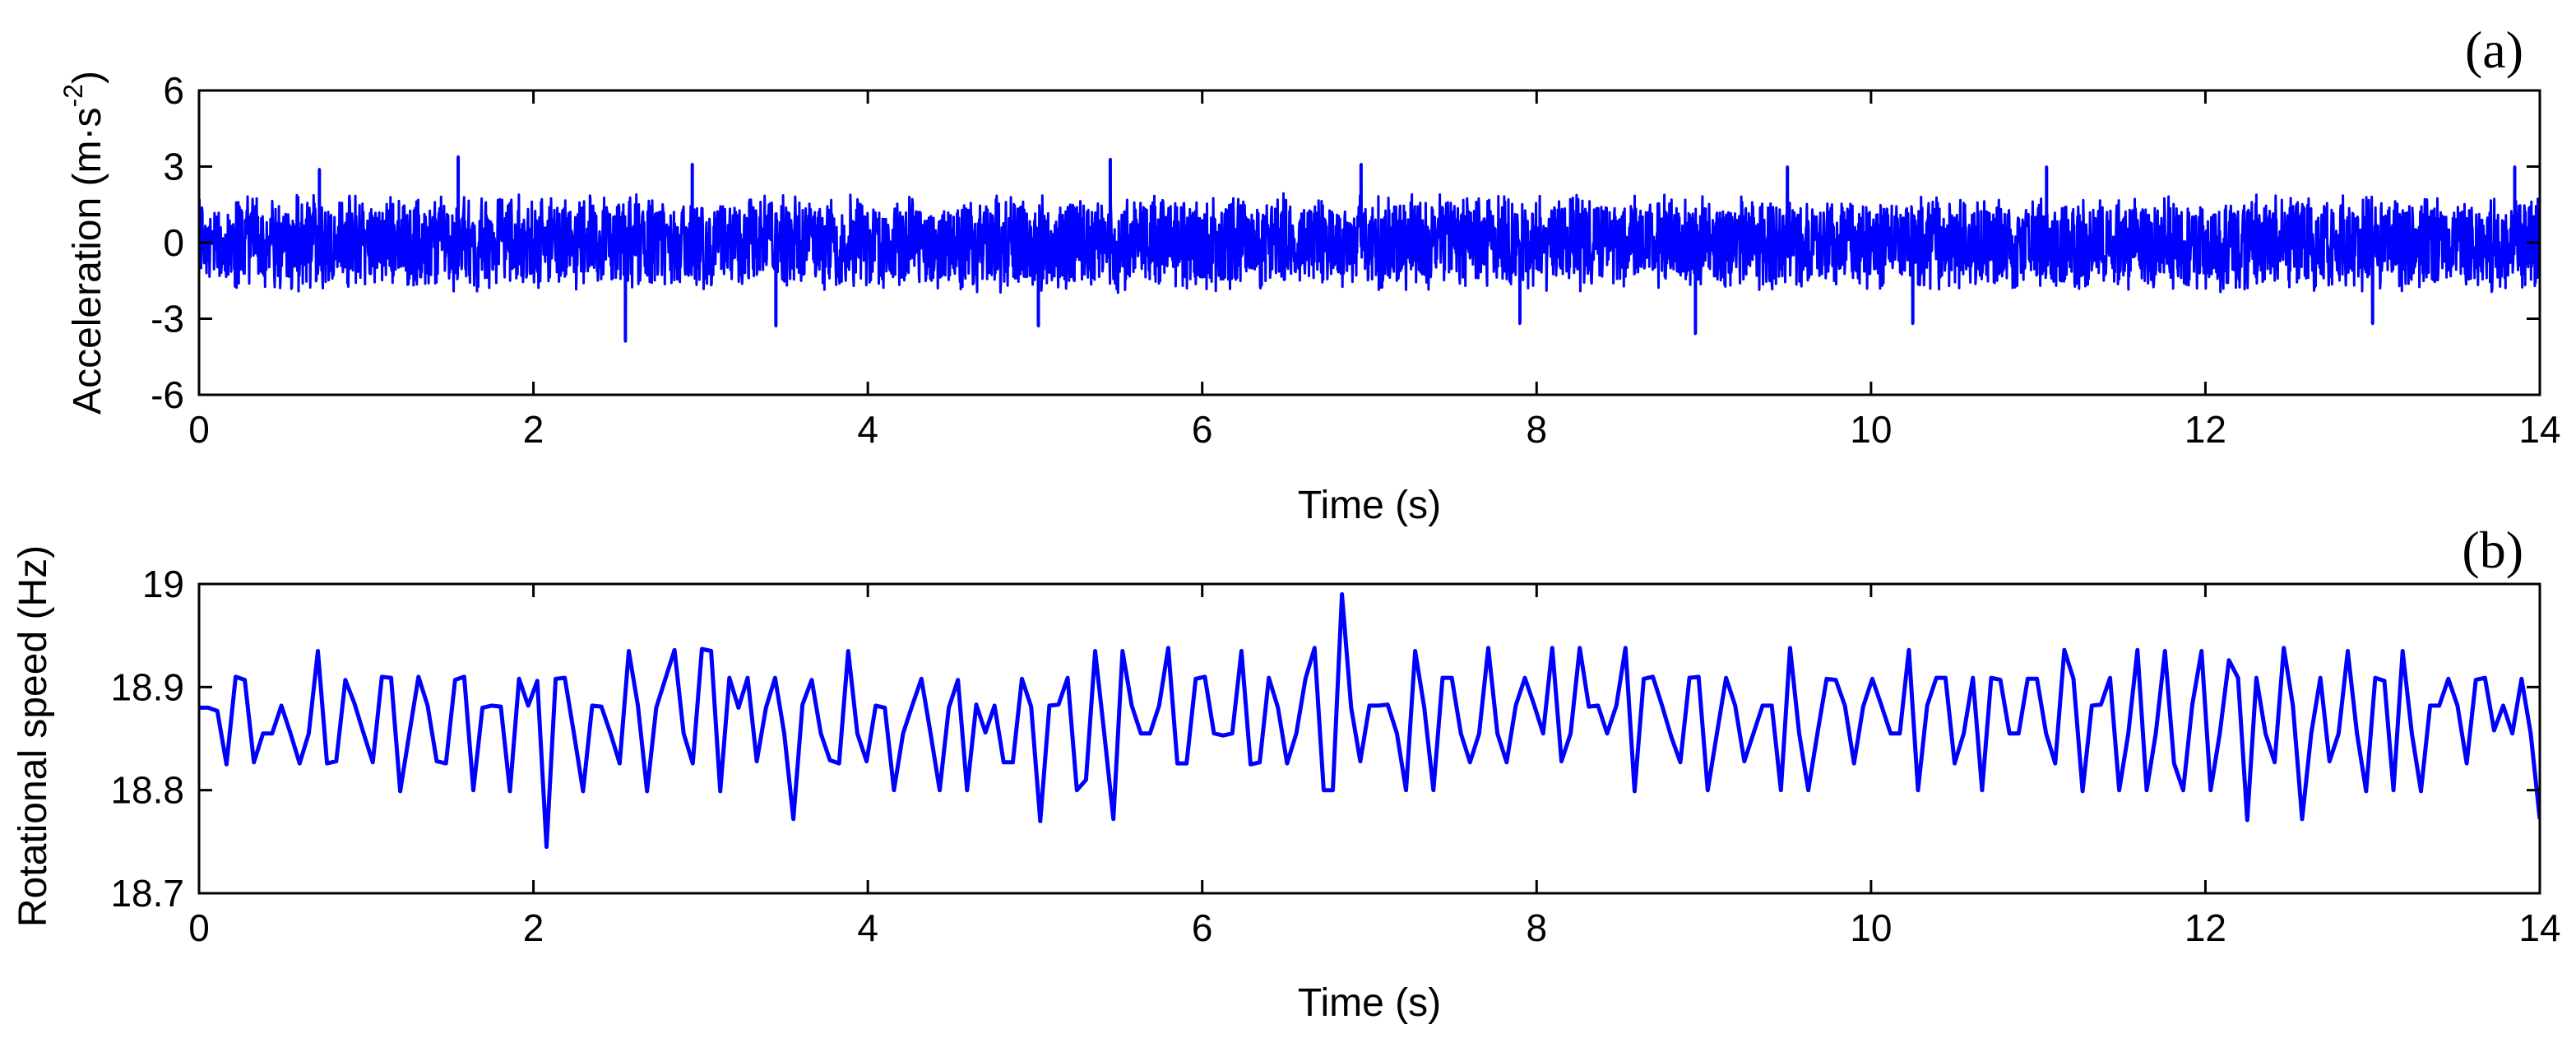 The height and width of the screenshot is (1052, 2576). What do you see at coordinates (2493, 550) in the screenshot?
I see `panel-b-tag: (b)` at bounding box center [2493, 550].